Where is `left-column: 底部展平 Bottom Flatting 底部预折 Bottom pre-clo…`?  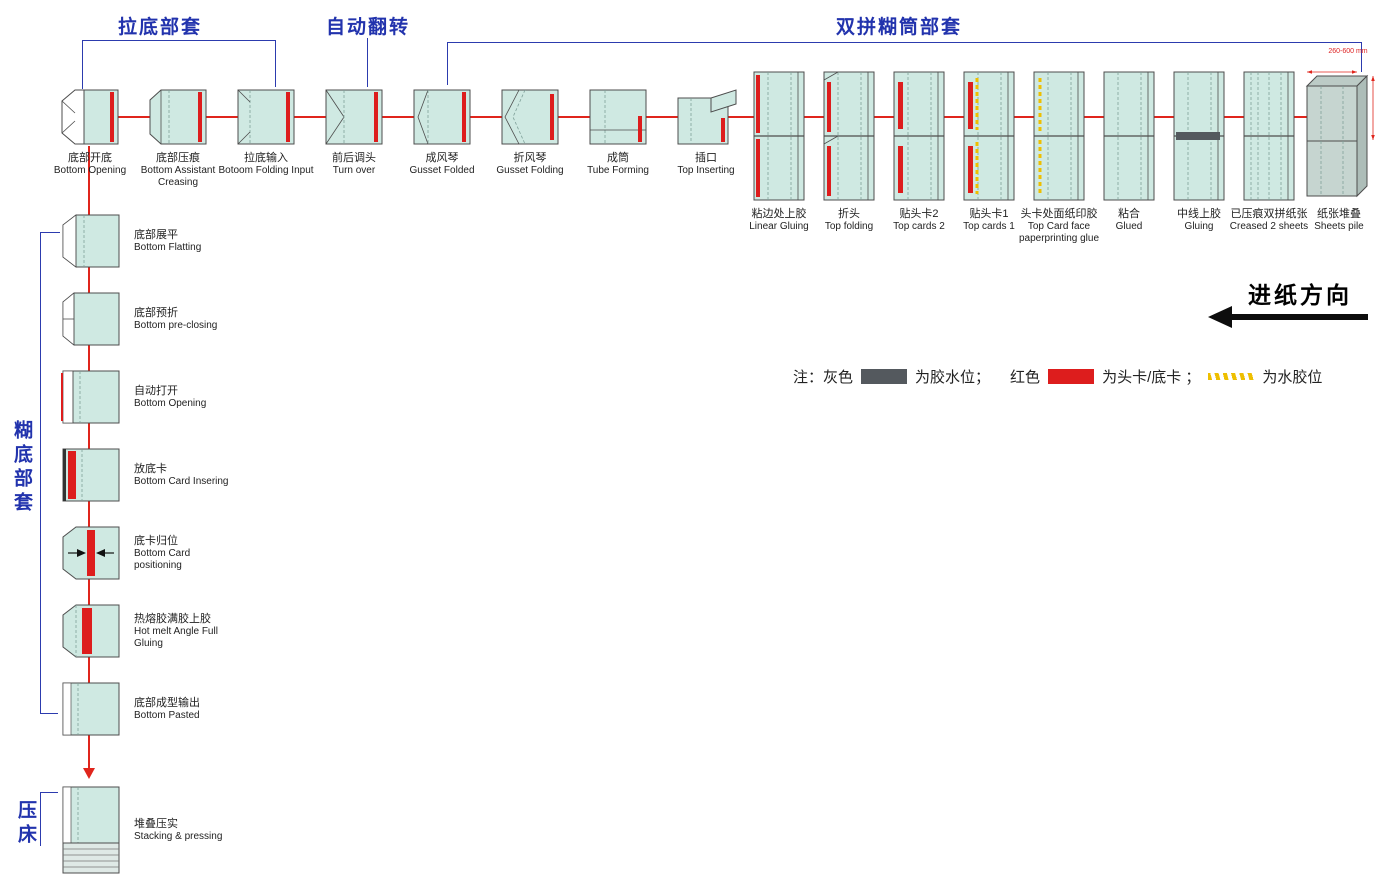 left-column: 底部展平 Bottom Flatting 底部预折 Bottom pre-clo… is located at coordinates (137, 475).